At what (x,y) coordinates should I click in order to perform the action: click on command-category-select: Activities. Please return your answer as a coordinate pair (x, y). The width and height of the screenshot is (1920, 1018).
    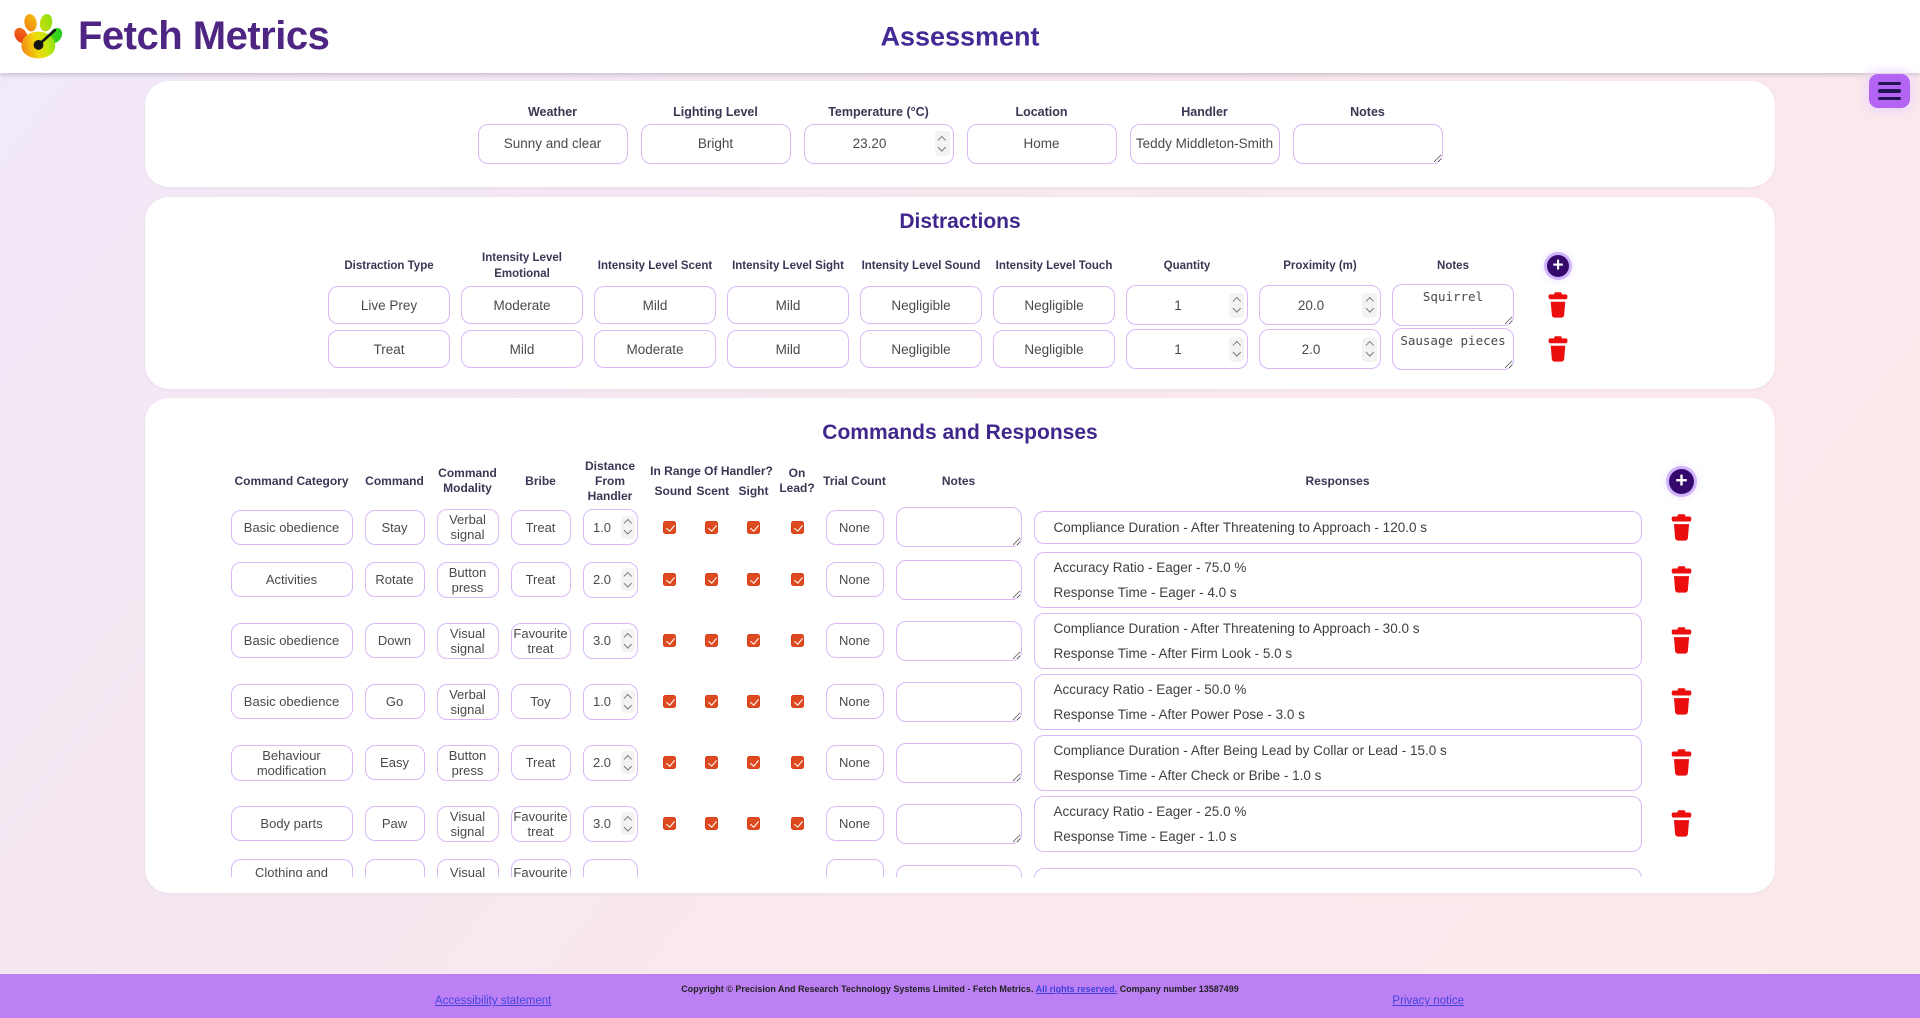
    Looking at the image, I should click on (291, 579).